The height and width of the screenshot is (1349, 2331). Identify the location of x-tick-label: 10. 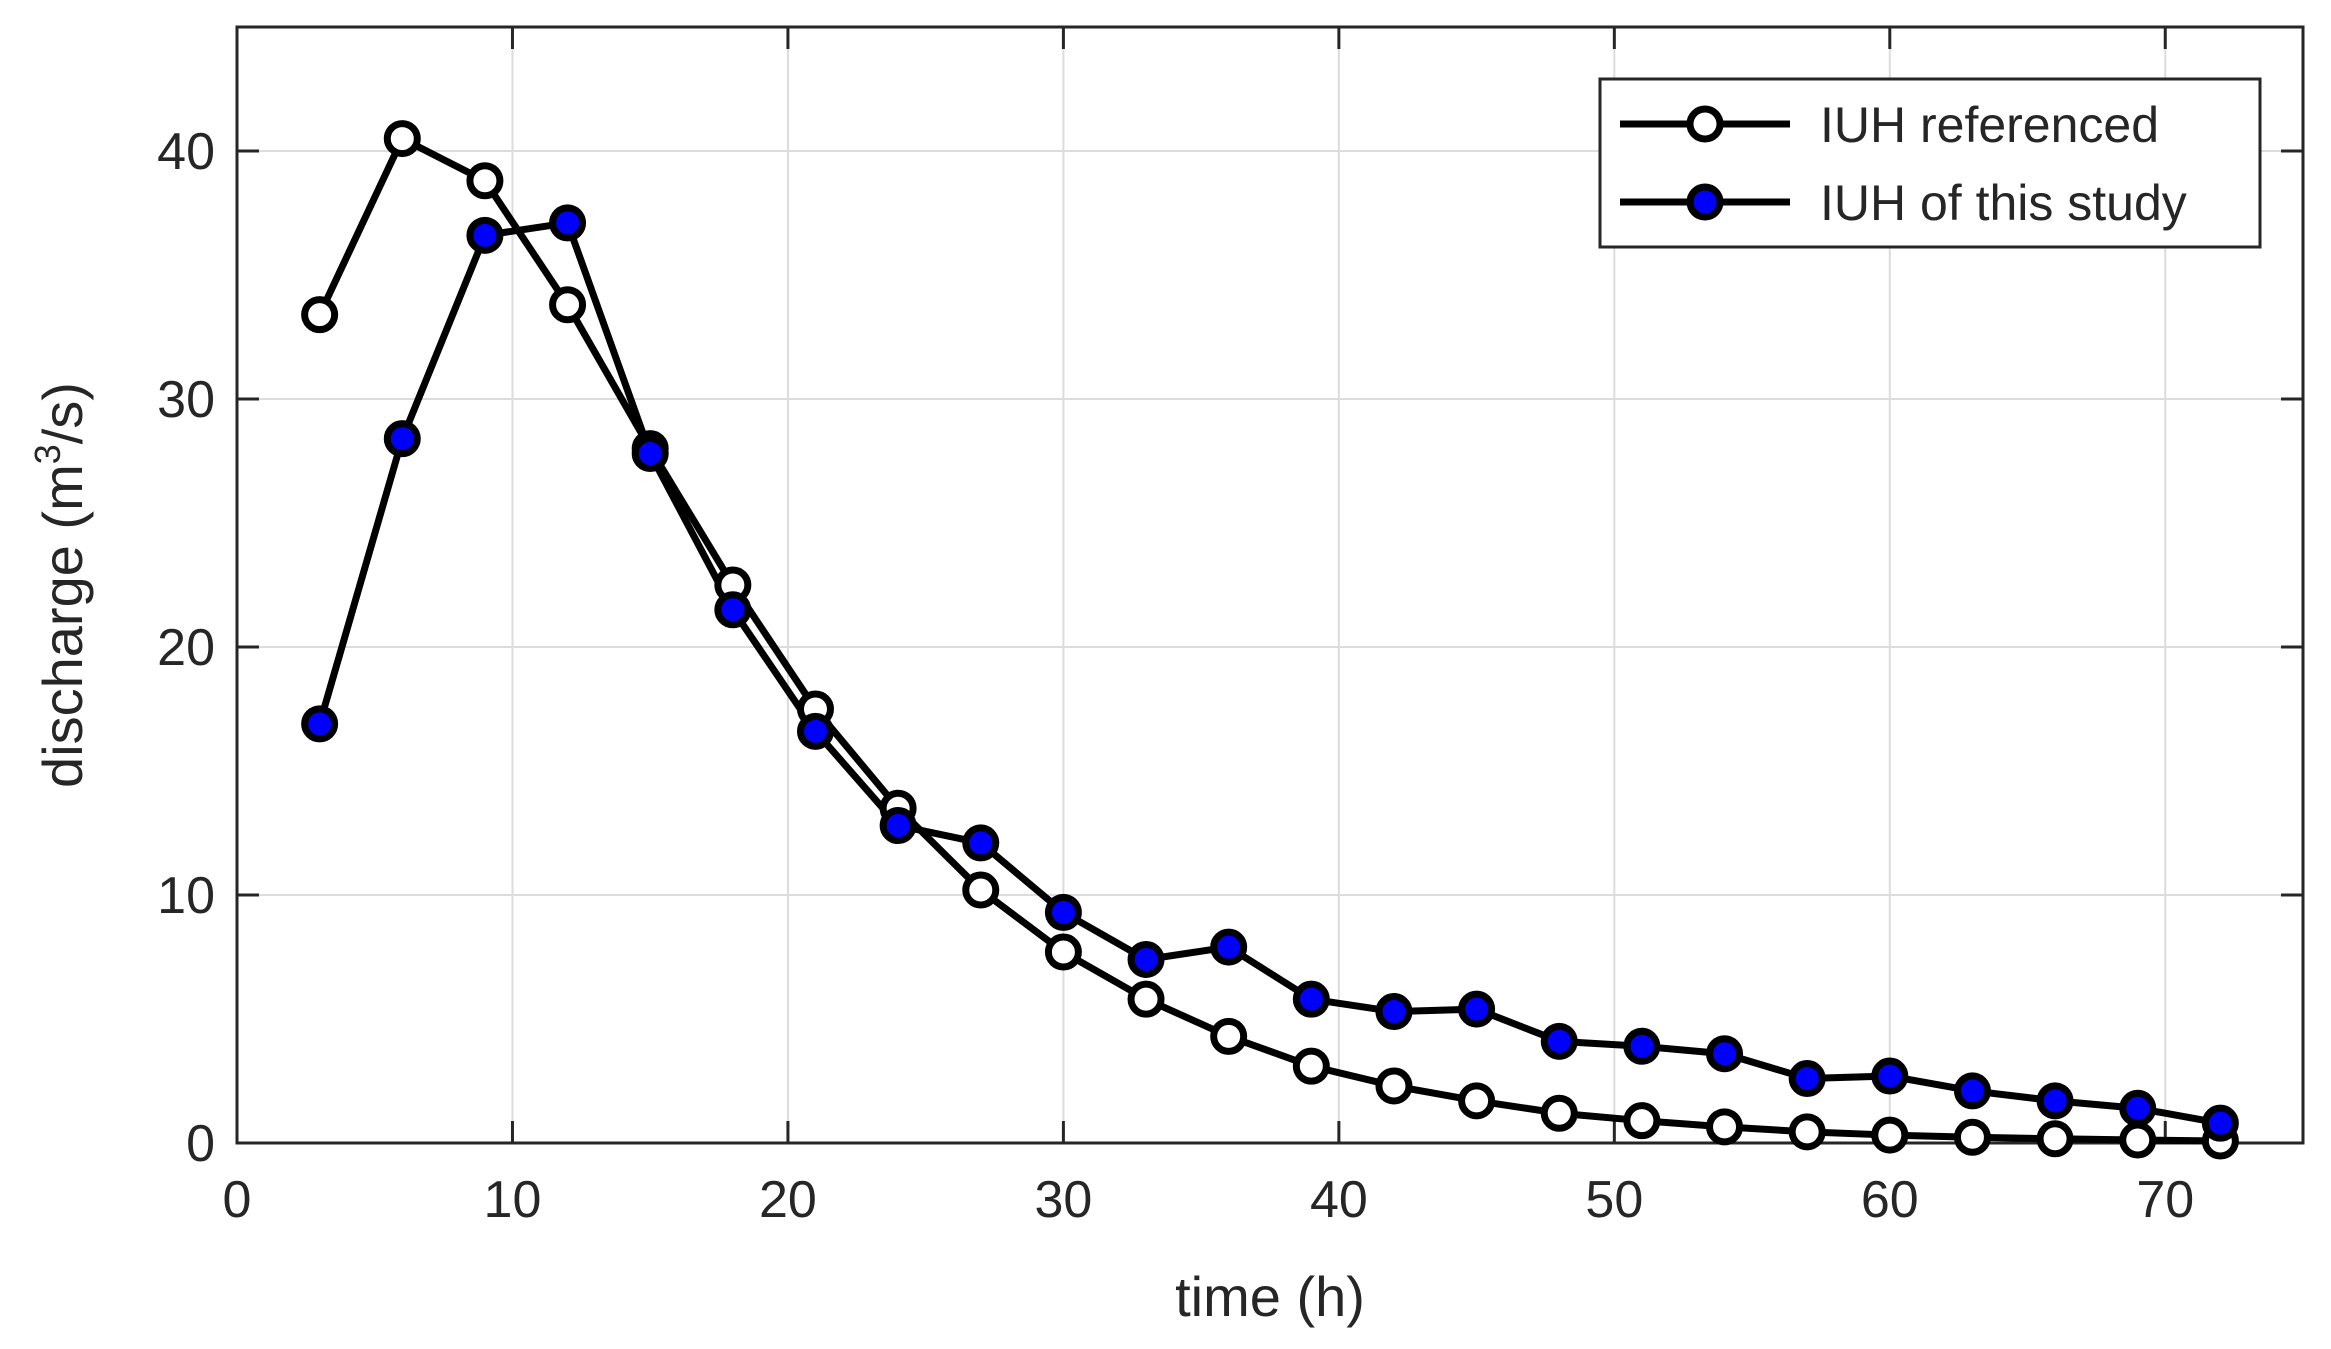
(513, 1200).